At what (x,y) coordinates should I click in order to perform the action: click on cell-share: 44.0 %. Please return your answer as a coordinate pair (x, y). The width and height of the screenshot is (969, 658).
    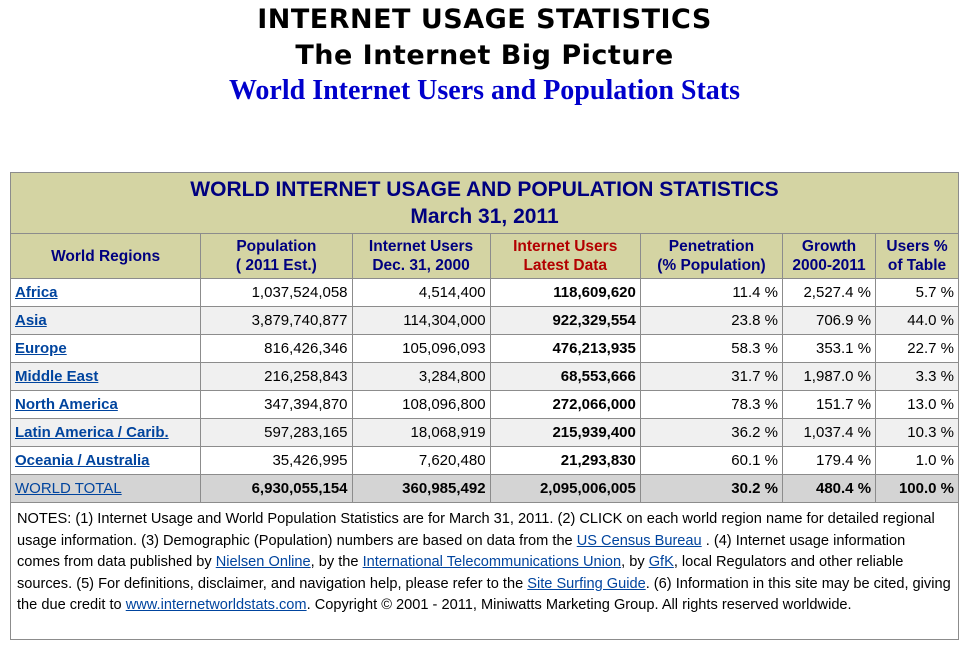
    Looking at the image, I should click on (917, 320).